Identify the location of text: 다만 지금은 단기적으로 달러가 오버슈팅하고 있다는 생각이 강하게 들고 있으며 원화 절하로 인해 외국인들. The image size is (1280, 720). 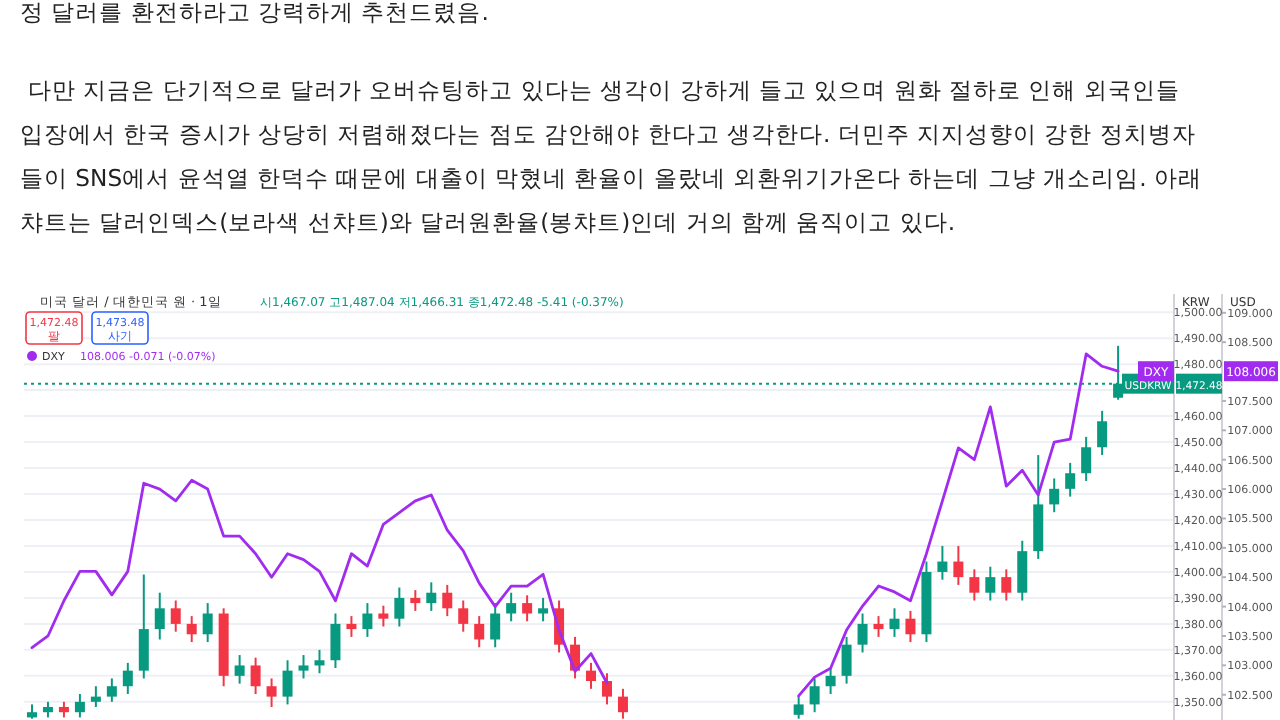
(604, 90).